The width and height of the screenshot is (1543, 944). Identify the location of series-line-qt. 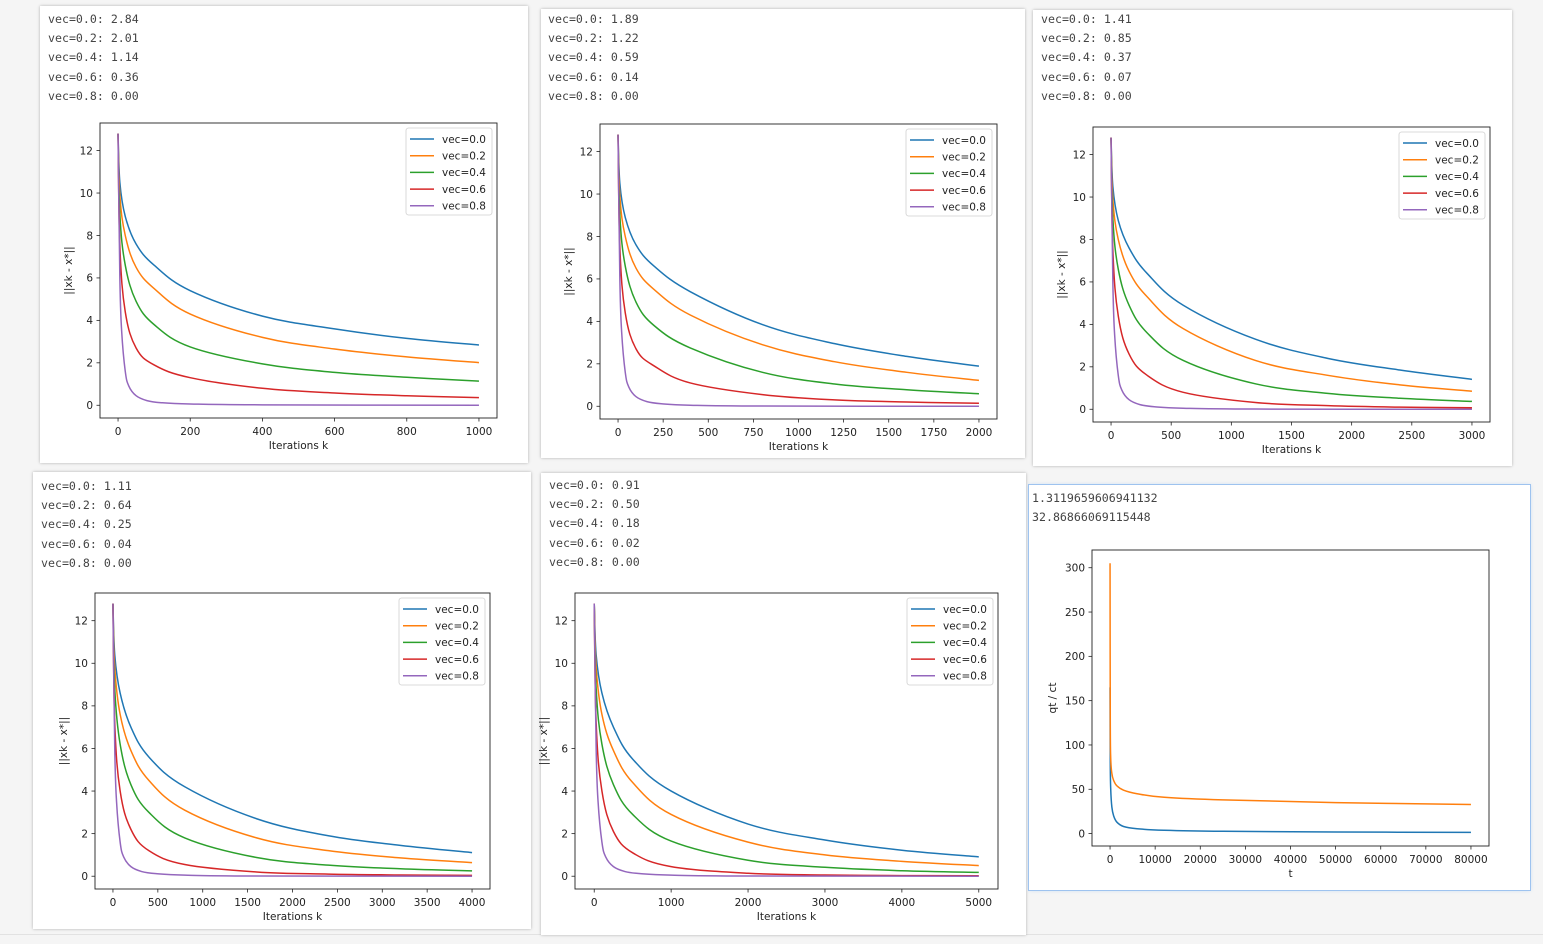
(1290, 760).